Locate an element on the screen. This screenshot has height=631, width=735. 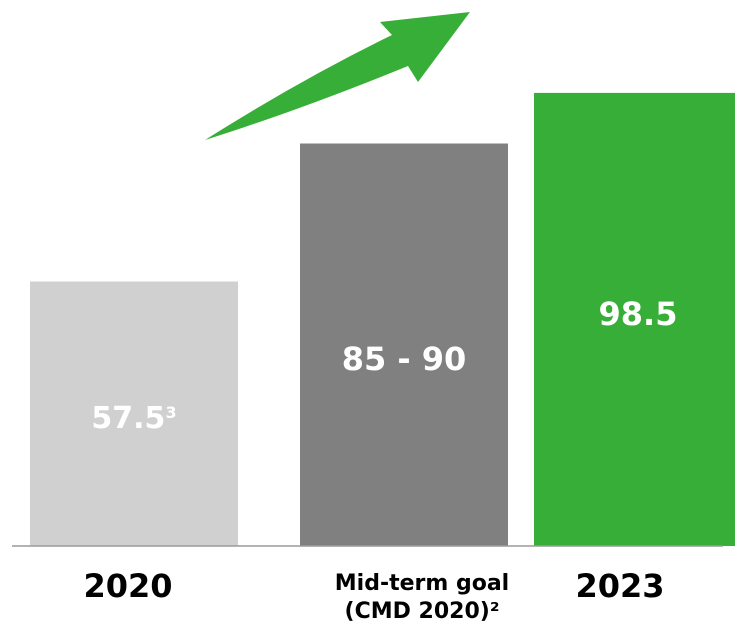
category-label-1: 2020 is located at coordinates (127, 586).